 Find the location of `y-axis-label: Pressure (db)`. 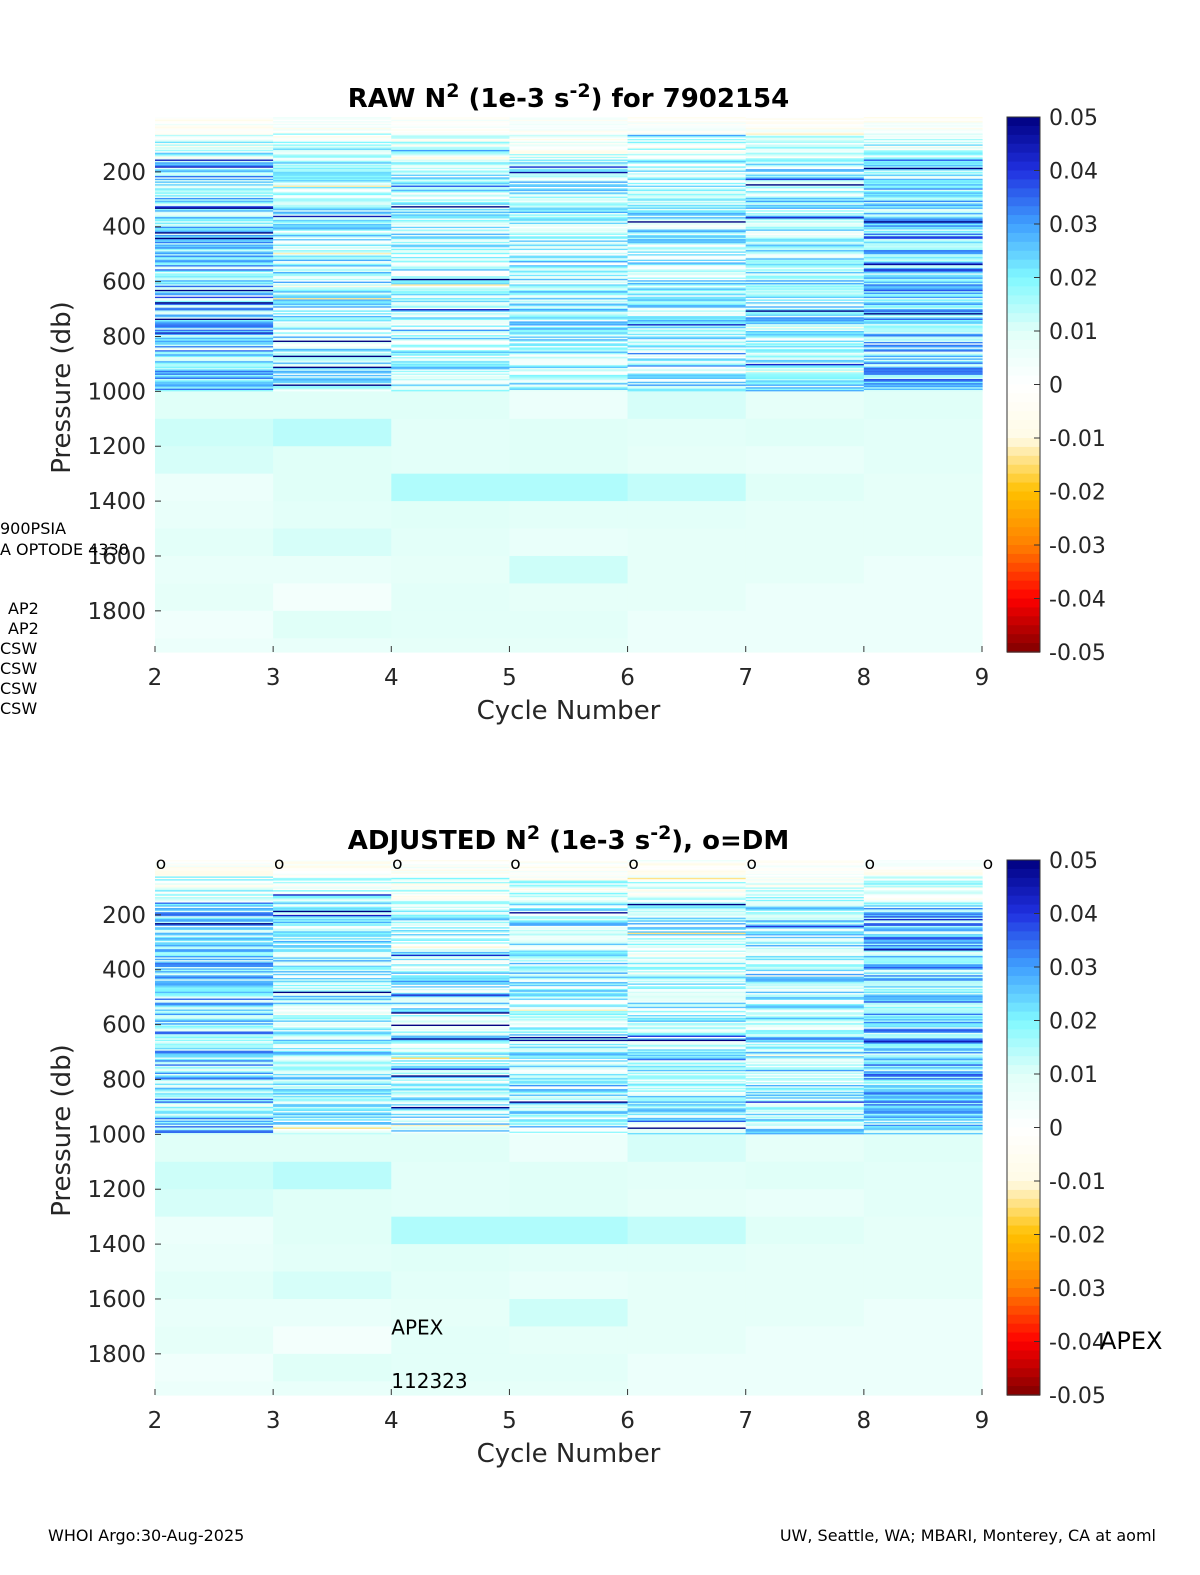

y-axis-label: Pressure (db) is located at coordinates (62, 1130).